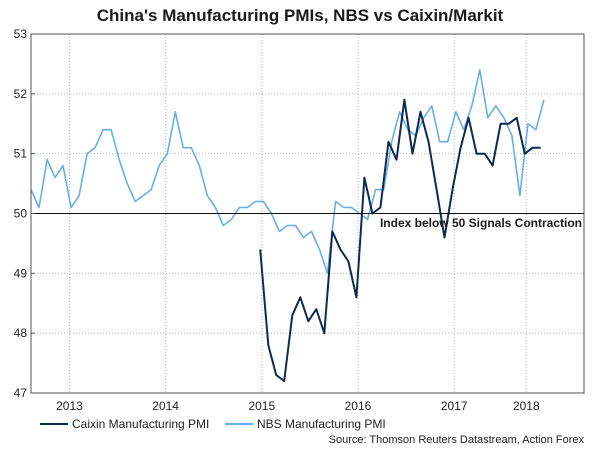  Describe the element at coordinates (165, 406) in the screenshot. I see `x-tick-label: 2014` at that location.